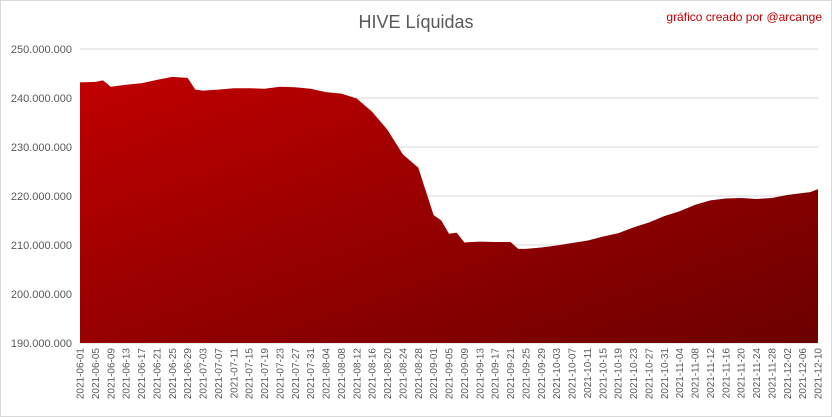 This screenshot has width=832, height=417. What do you see at coordinates (742, 373) in the screenshot?
I see `x-tick-label: 2021-11-20` at bounding box center [742, 373].